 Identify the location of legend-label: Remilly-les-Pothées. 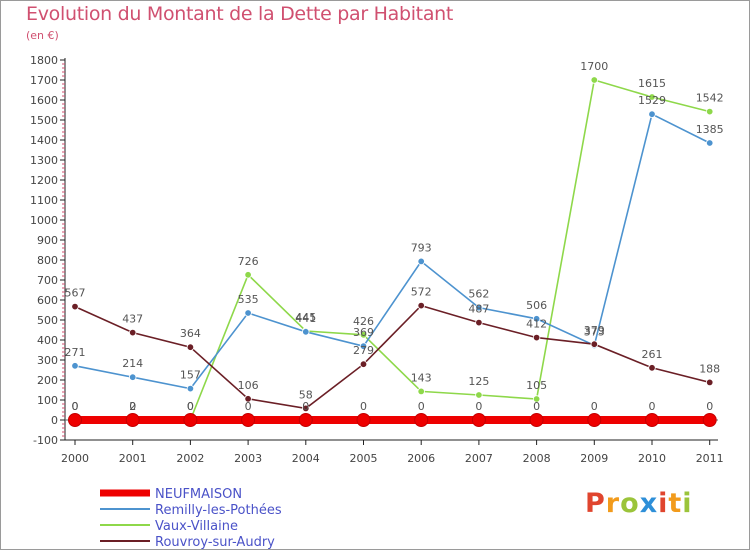
(218, 510).